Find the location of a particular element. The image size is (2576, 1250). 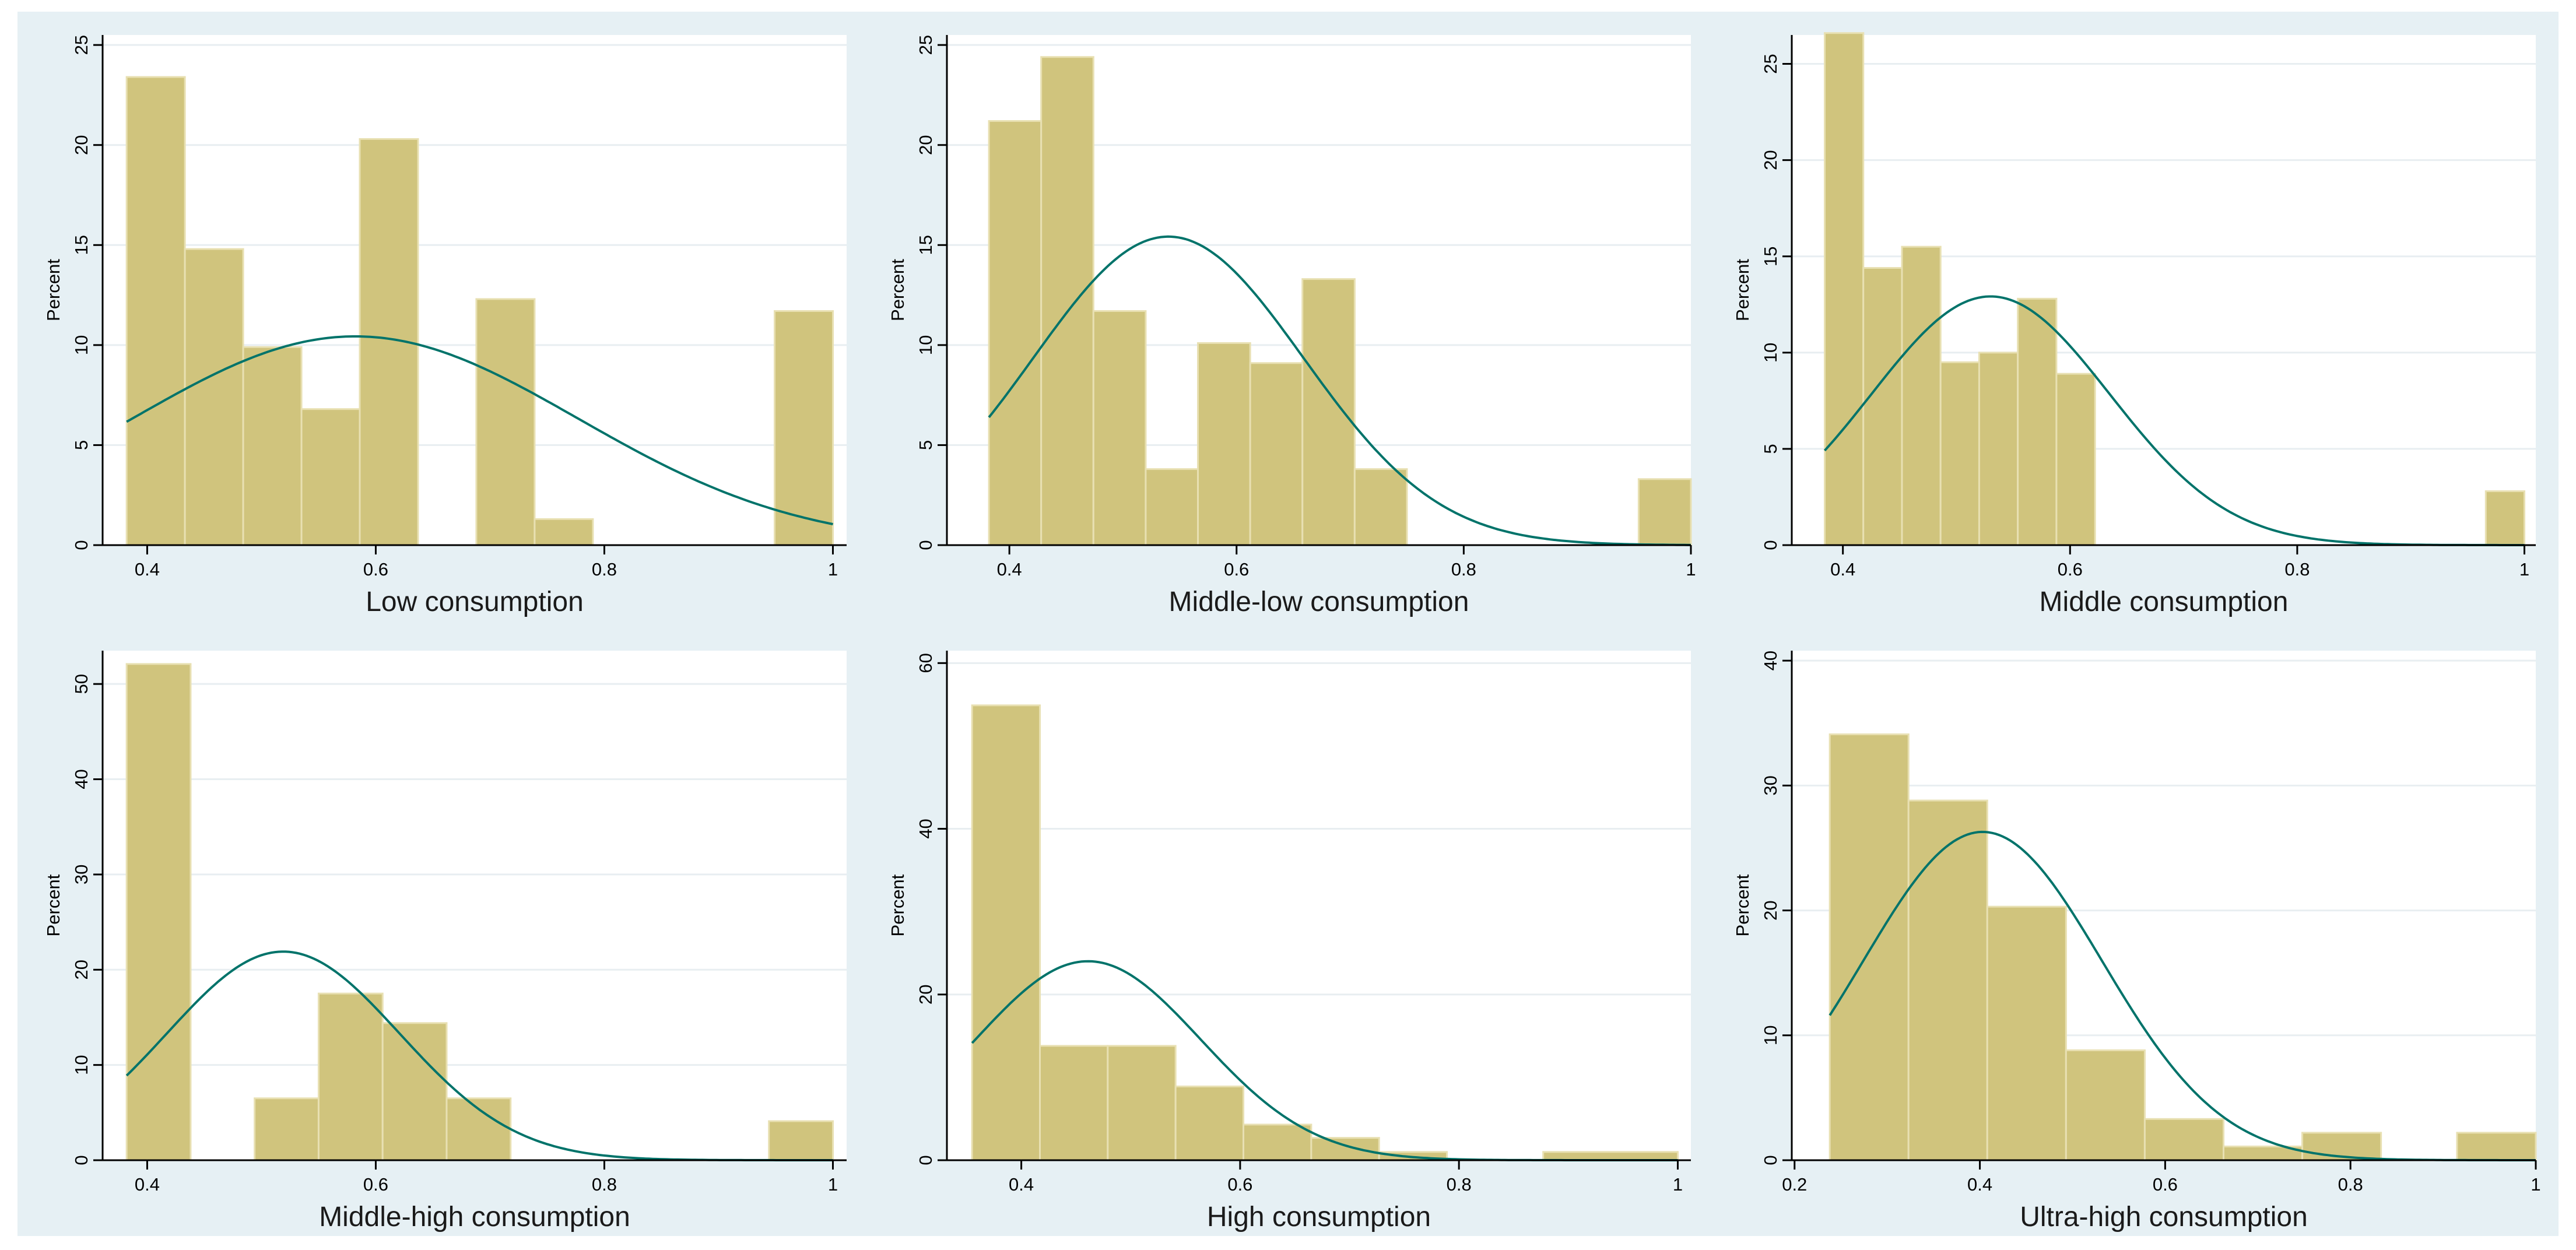

panel-title: Middle consumption is located at coordinates (2164, 602).